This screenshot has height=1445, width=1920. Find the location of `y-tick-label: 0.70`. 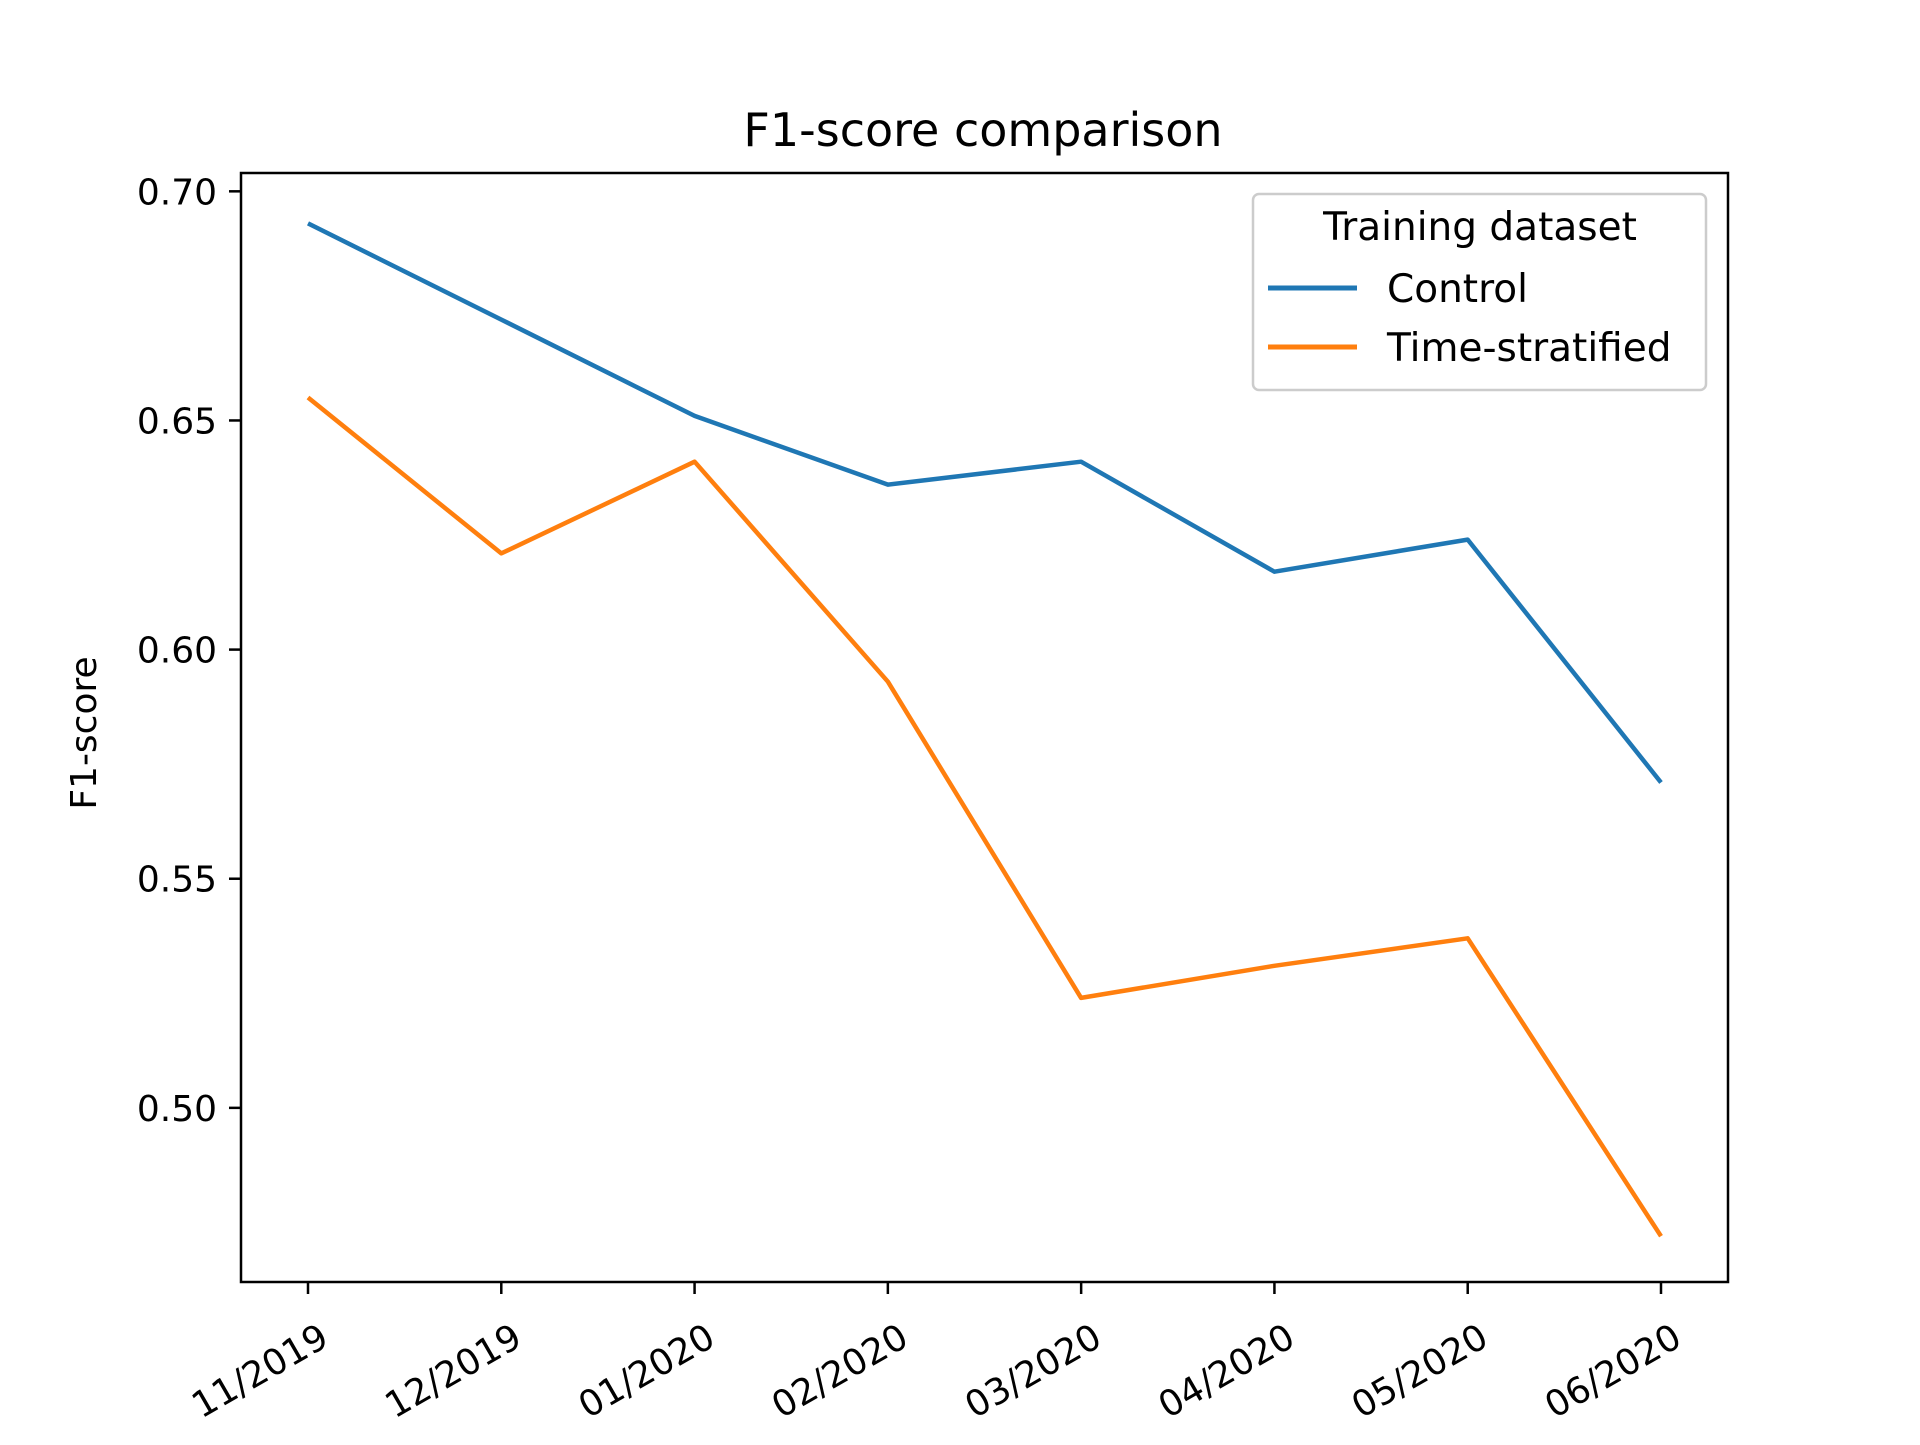

y-tick-label: 0.70 is located at coordinates (177, 192).